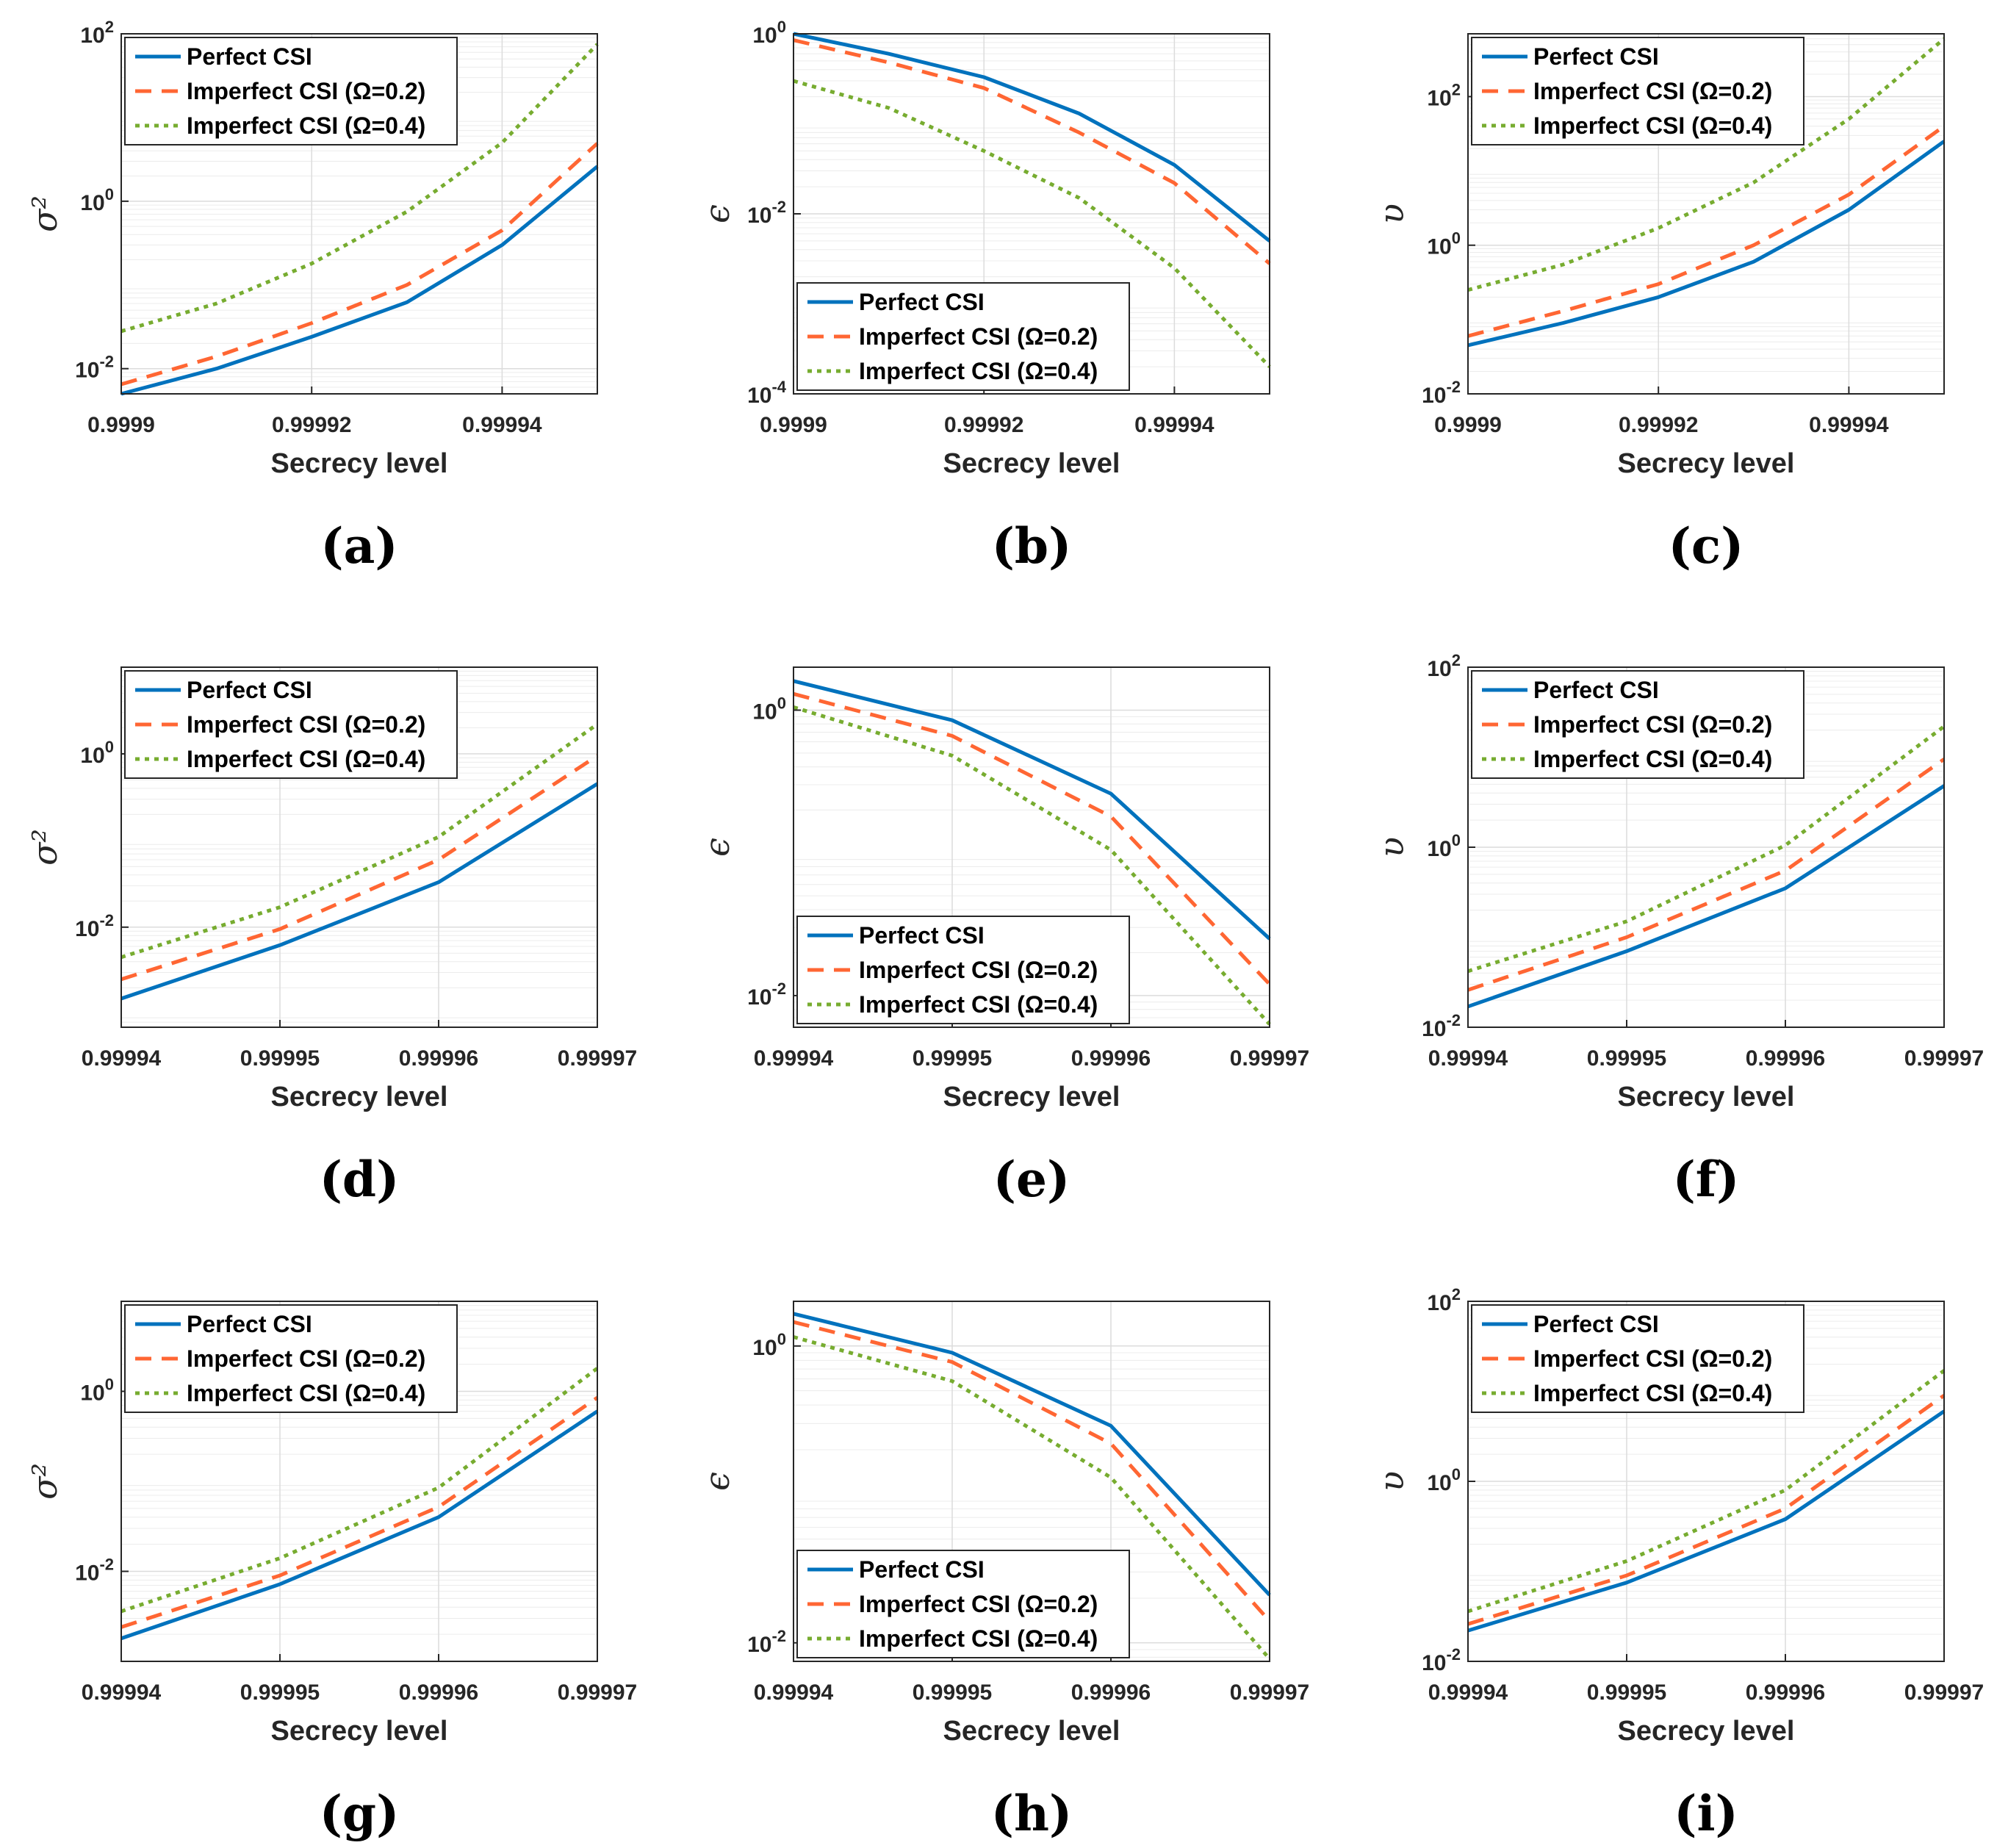 The height and width of the screenshot is (1848, 2008). Describe the element at coordinates (358, 546) in the screenshot. I see `panel-caption: (a)` at that location.